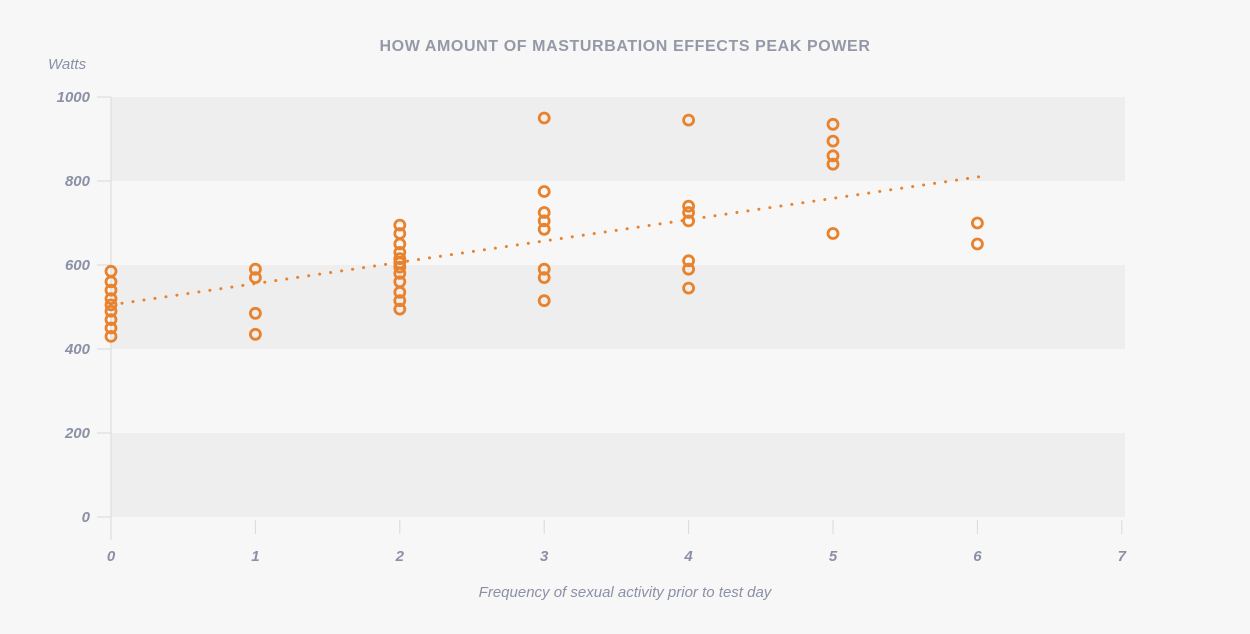  Describe the element at coordinates (1122, 556) in the screenshot. I see `x-tick-label: 7` at that location.